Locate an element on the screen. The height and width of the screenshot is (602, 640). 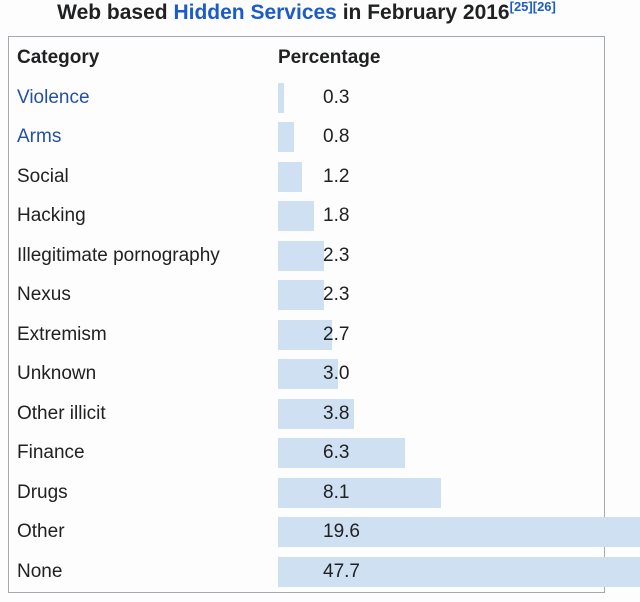
table-row: Drugs 8.1 is located at coordinates (306, 493).